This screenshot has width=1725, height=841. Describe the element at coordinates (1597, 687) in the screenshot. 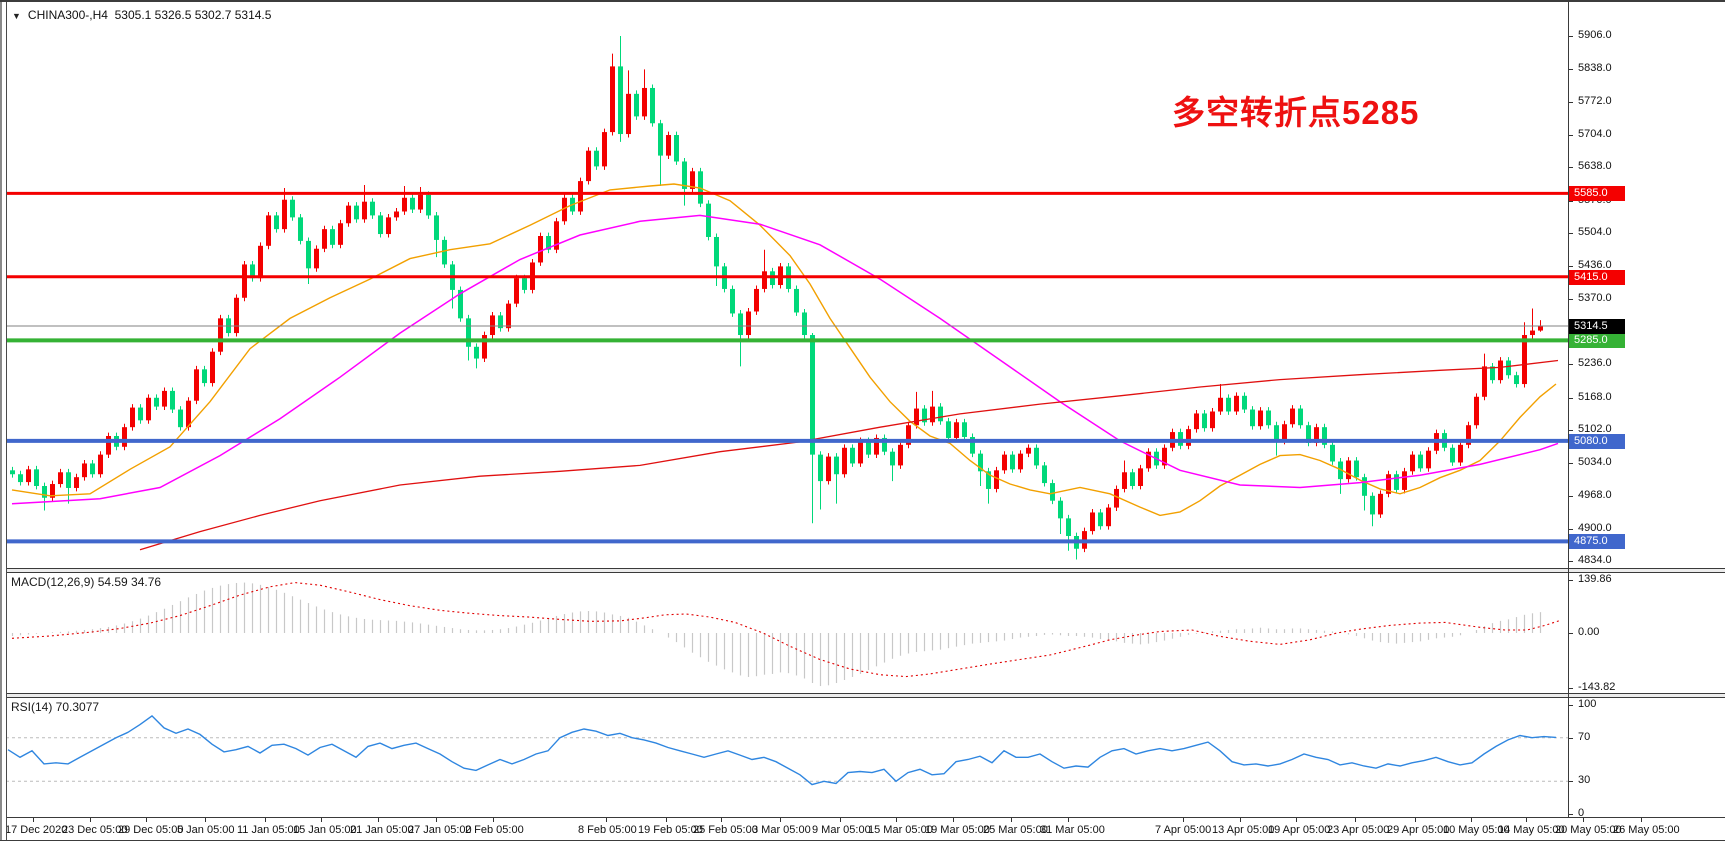

I see `macd-tick-label: -143.82` at that location.